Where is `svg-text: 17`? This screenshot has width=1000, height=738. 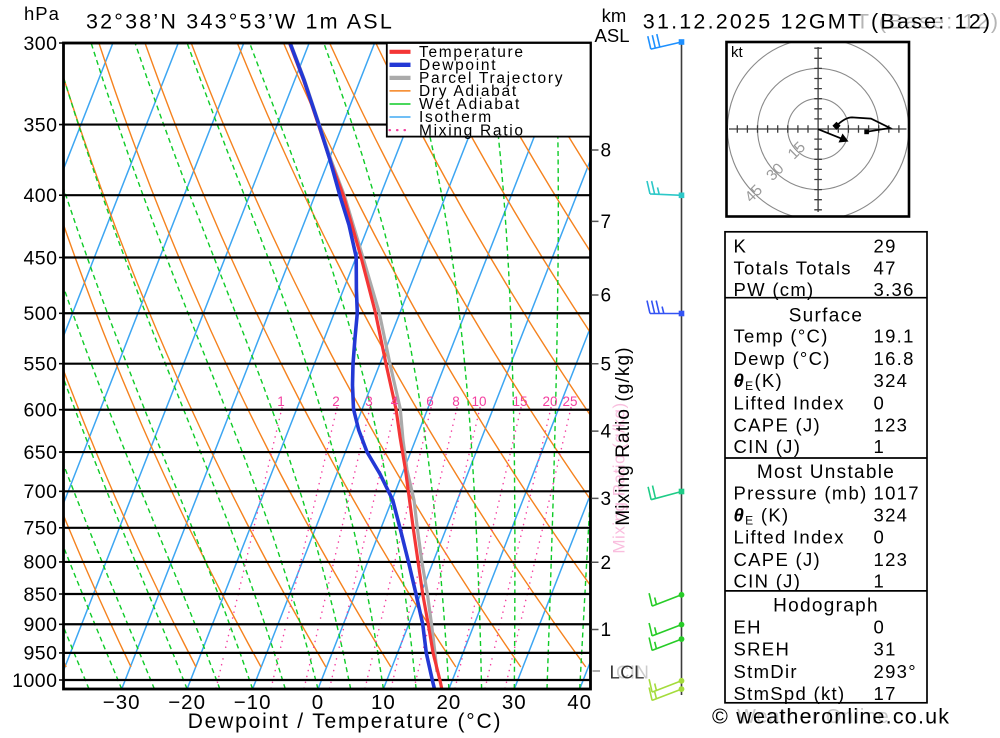 svg-text: 17 is located at coordinates (885, 693).